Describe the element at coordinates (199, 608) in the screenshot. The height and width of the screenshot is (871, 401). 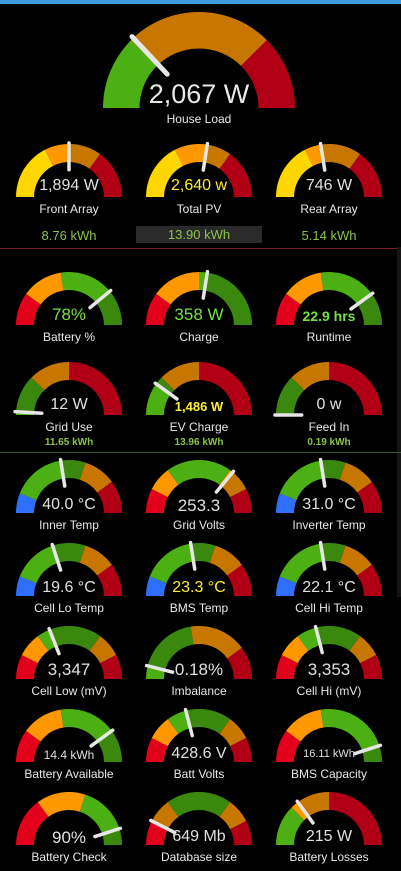
I see `bms-temp-label: BMS Temp` at that location.